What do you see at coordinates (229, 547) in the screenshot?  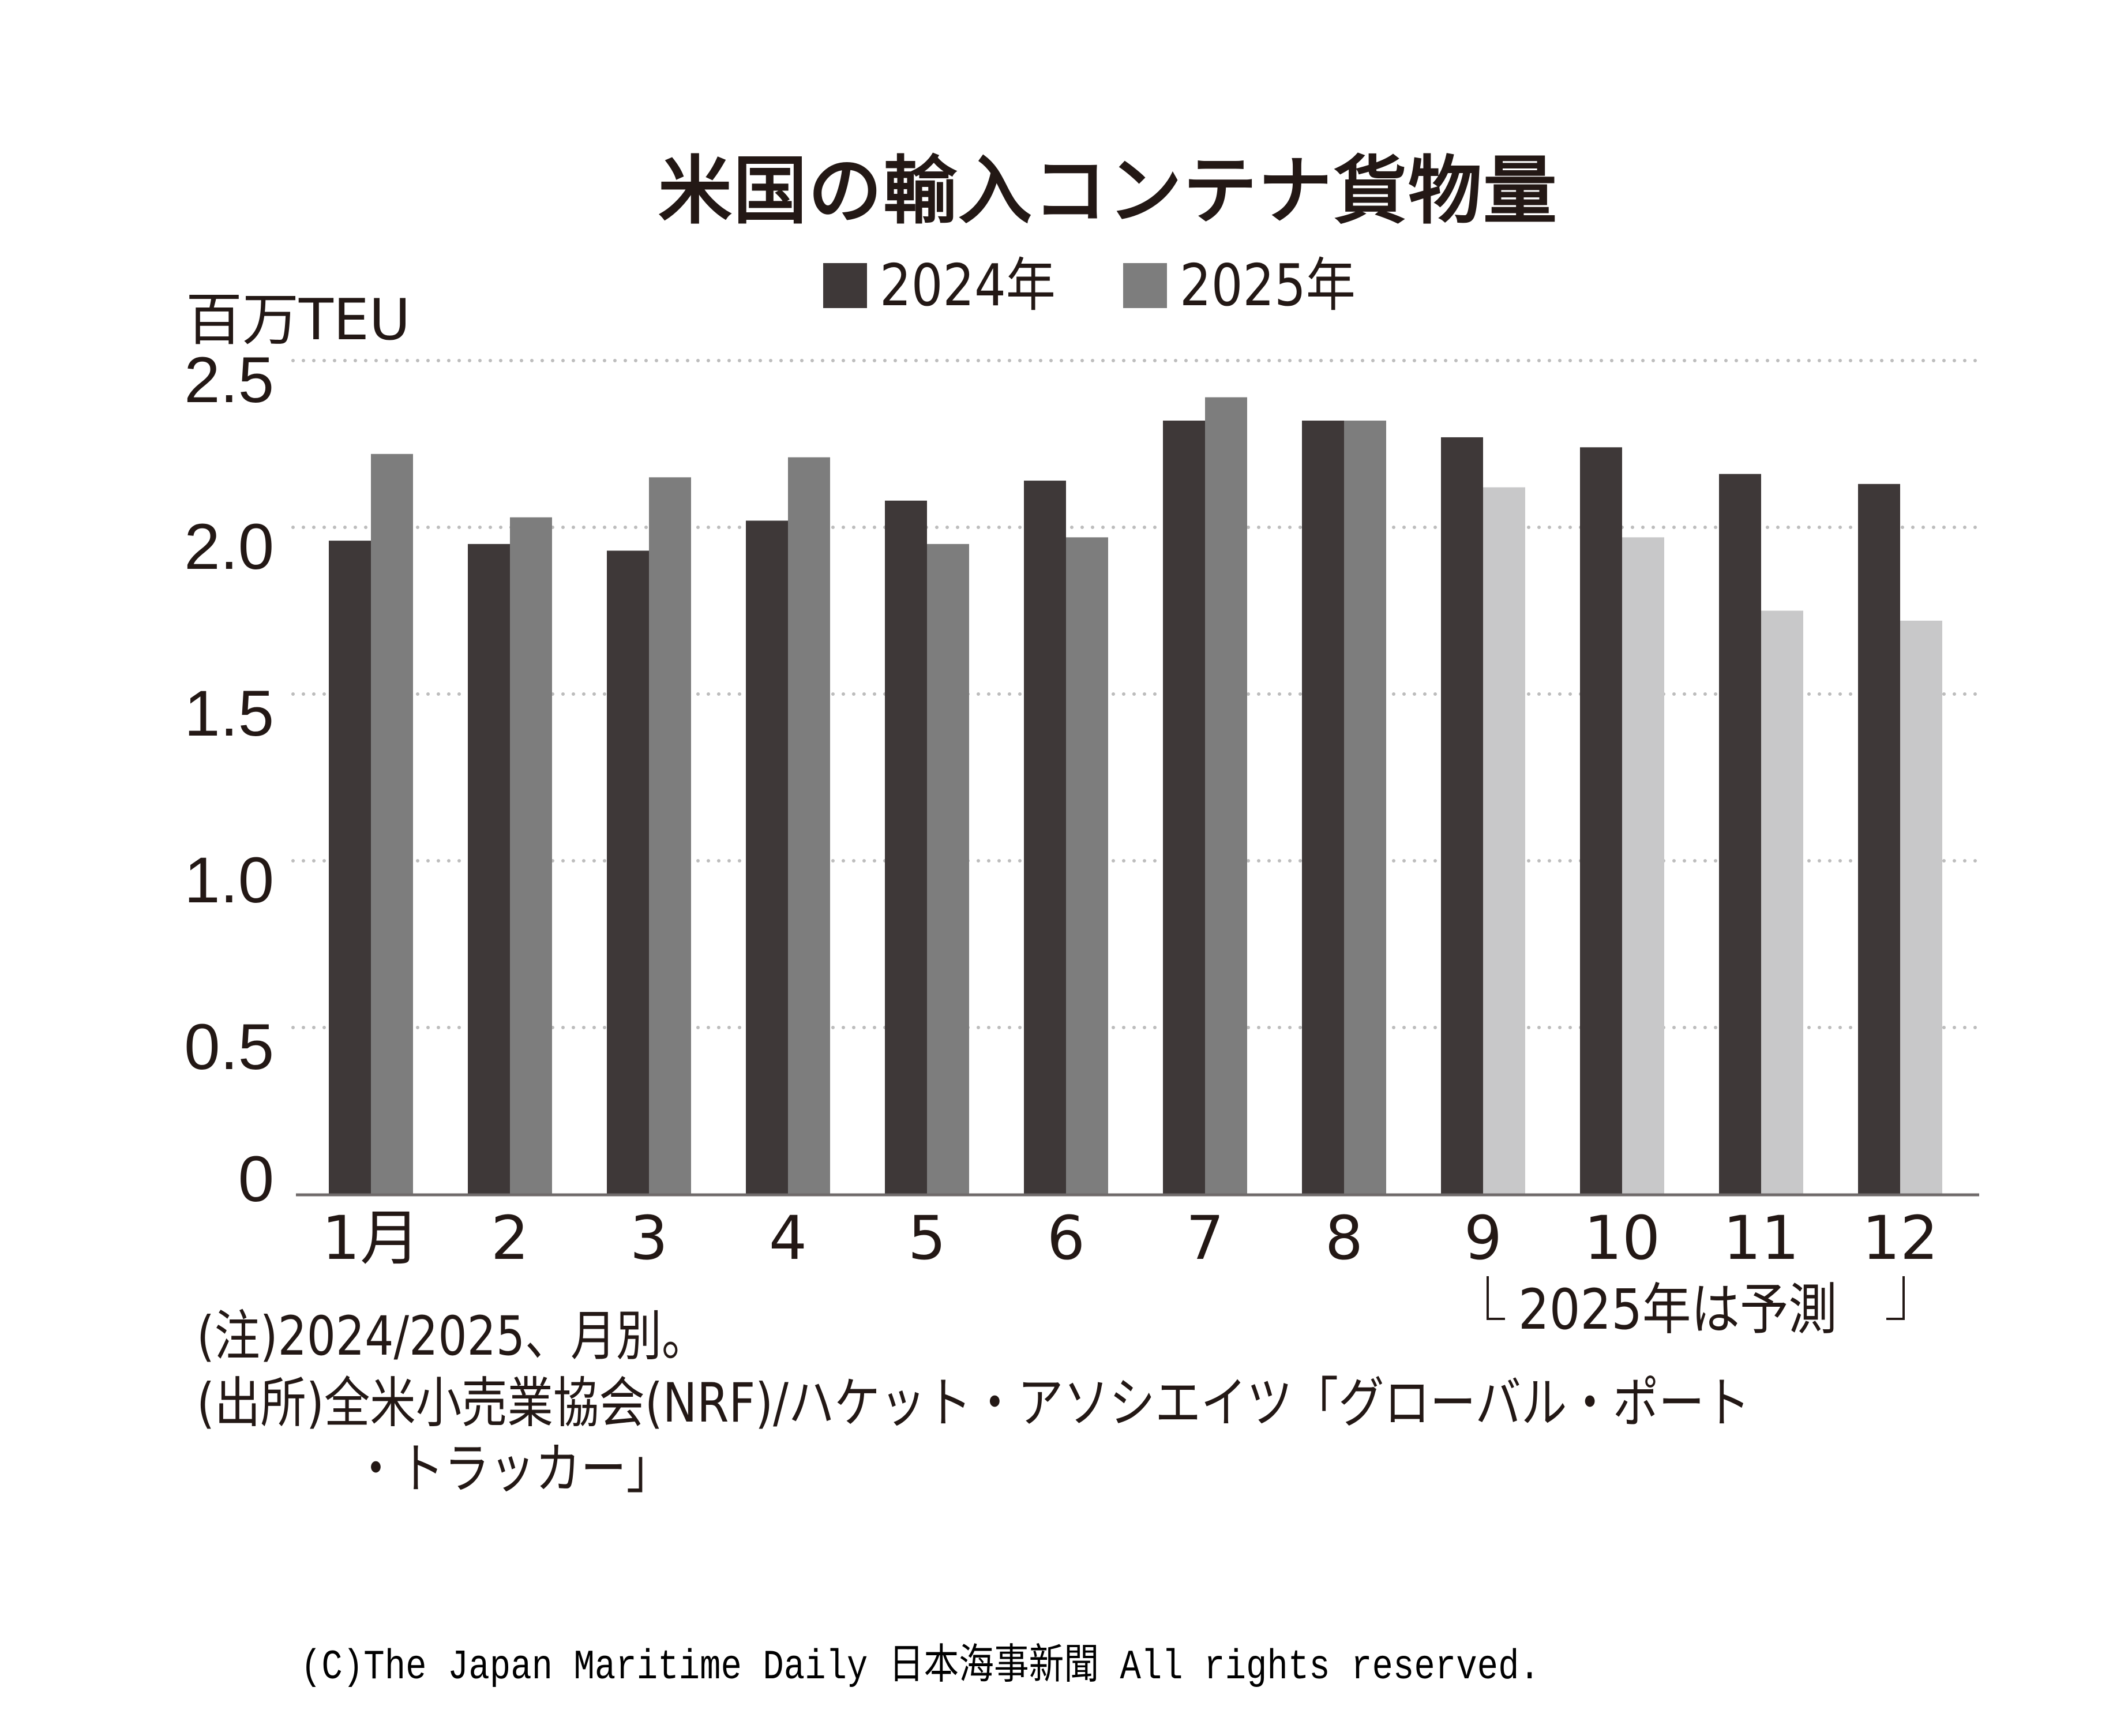 I see `y-tick-label: 2.0` at bounding box center [229, 547].